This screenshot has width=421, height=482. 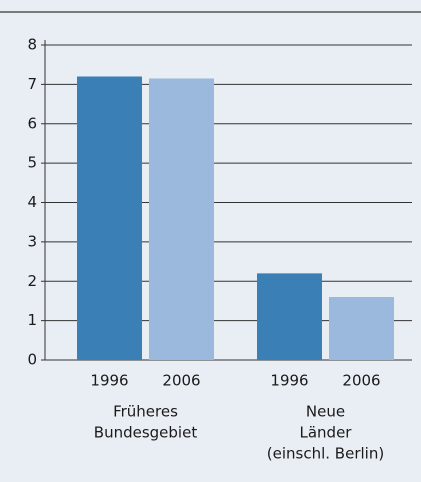 I want to click on category-label: (einschl. Berlin), so click(x=325, y=454).